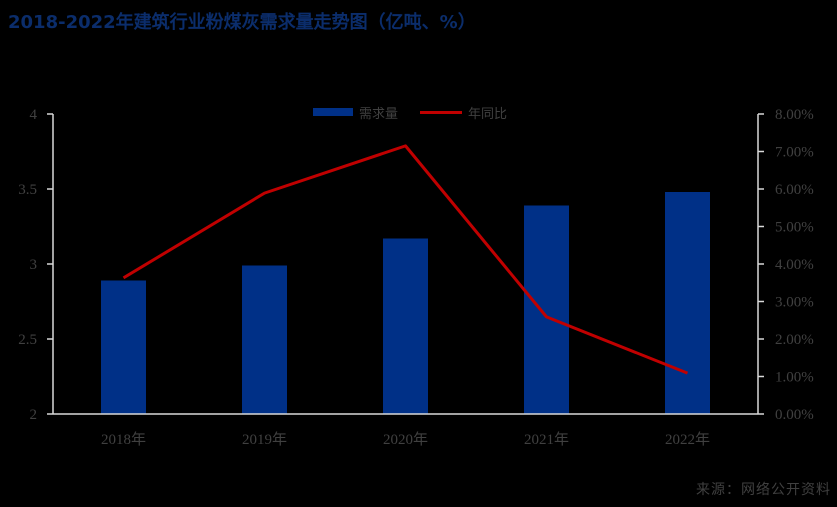  What do you see at coordinates (794, 228) in the screenshot?
I see `y2-tick-label: 5.00%` at bounding box center [794, 228].